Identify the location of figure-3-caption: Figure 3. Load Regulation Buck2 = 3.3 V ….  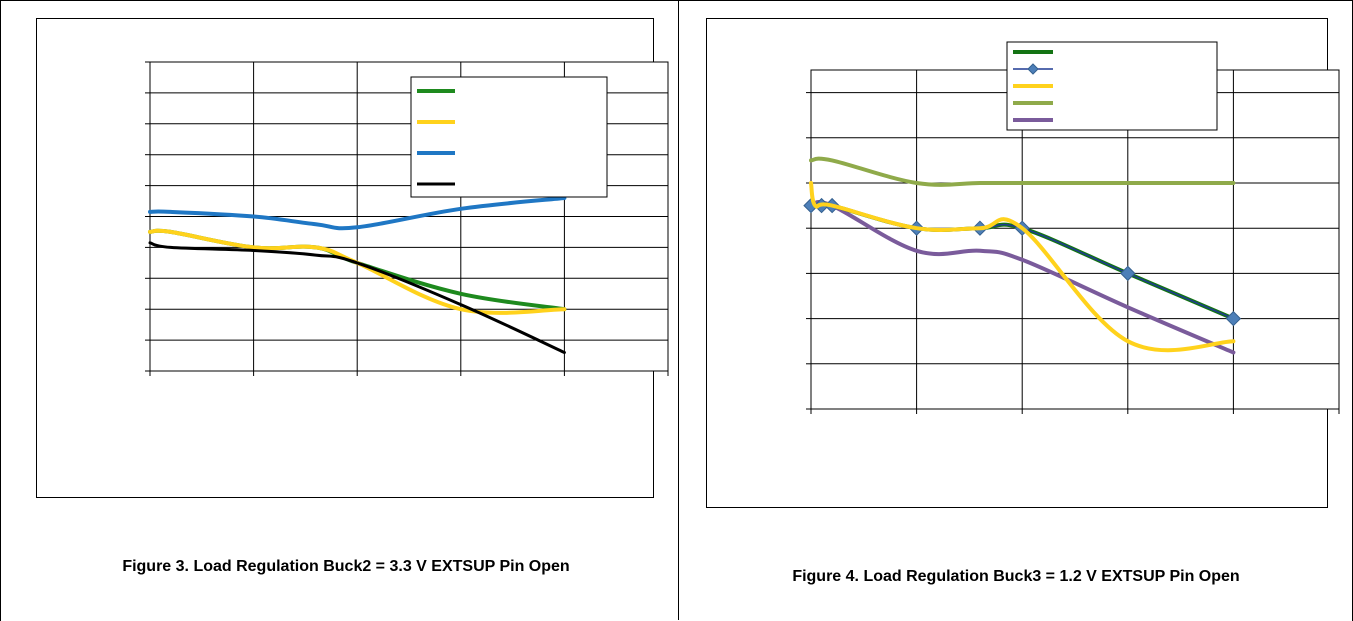
(346, 566).